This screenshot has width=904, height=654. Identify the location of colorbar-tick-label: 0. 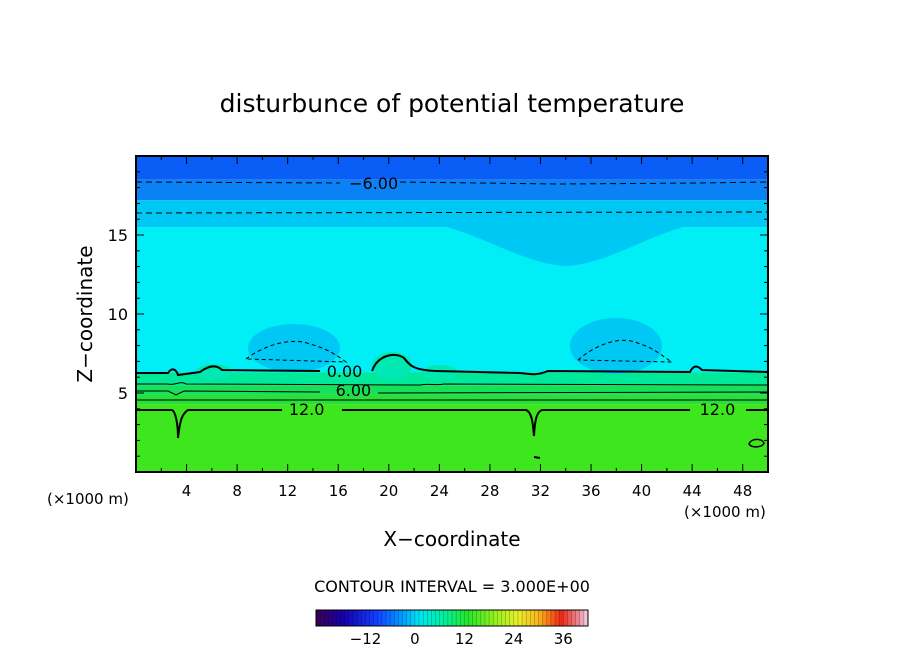
(415, 639).